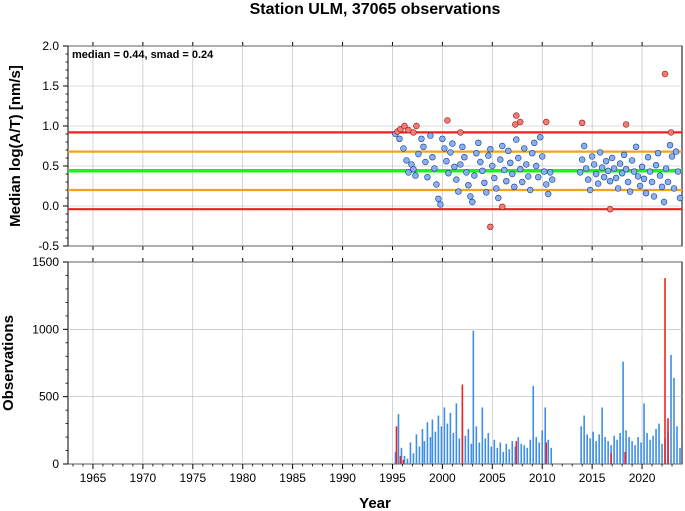 Image resolution: width=685 pixels, height=511 pixels. Describe the element at coordinates (49, 397) in the screenshot. I see `bottom-y-tick-label: 500` at that location.